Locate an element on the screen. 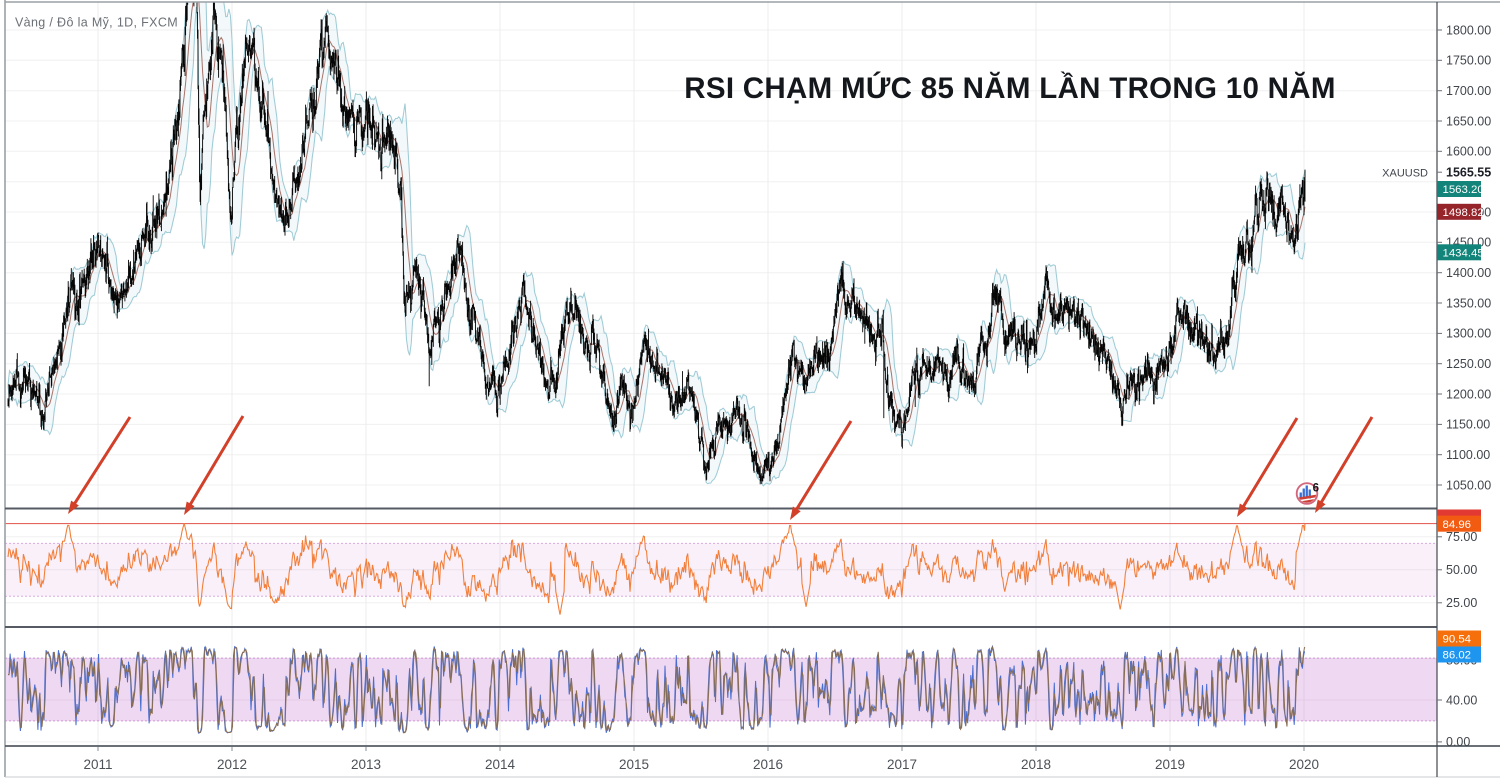 This screenshot has height=778, width=1500. svg-text: 90.54 is located at coordinates (1457, 640).